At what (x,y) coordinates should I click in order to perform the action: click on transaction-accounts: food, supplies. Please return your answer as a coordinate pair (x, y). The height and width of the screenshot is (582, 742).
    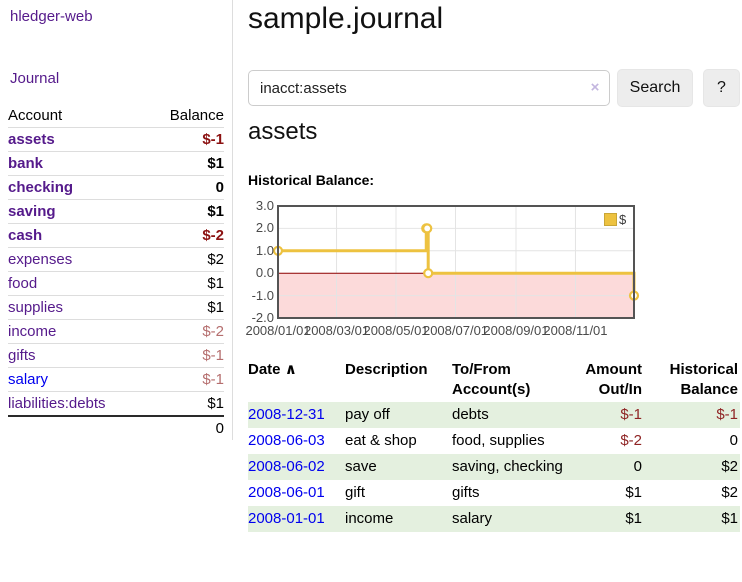
    Looking at the image, I should click on (498, 440).